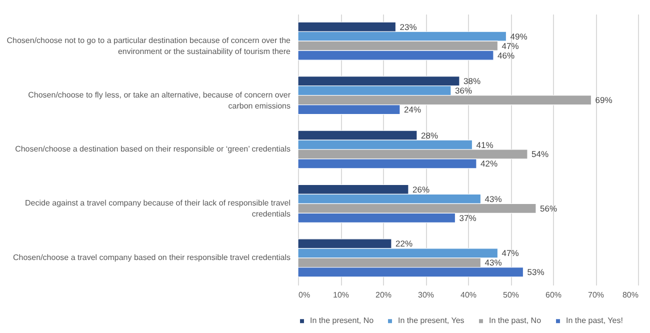 This screenshot has width=650, height=333. I want to click on x-tick-label: 40%, so click(468, 295).